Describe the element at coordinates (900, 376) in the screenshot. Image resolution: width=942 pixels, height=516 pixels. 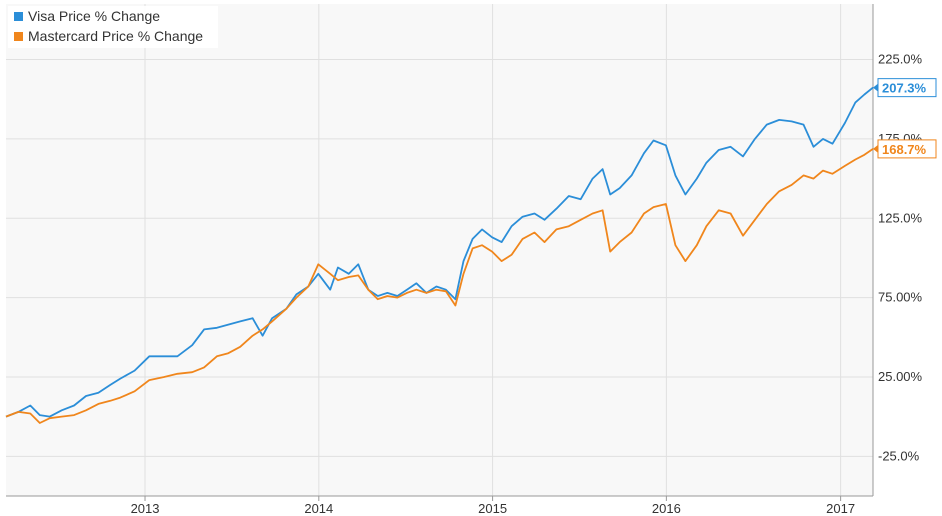
I see `y-tick-label: 25.00%` at that location.